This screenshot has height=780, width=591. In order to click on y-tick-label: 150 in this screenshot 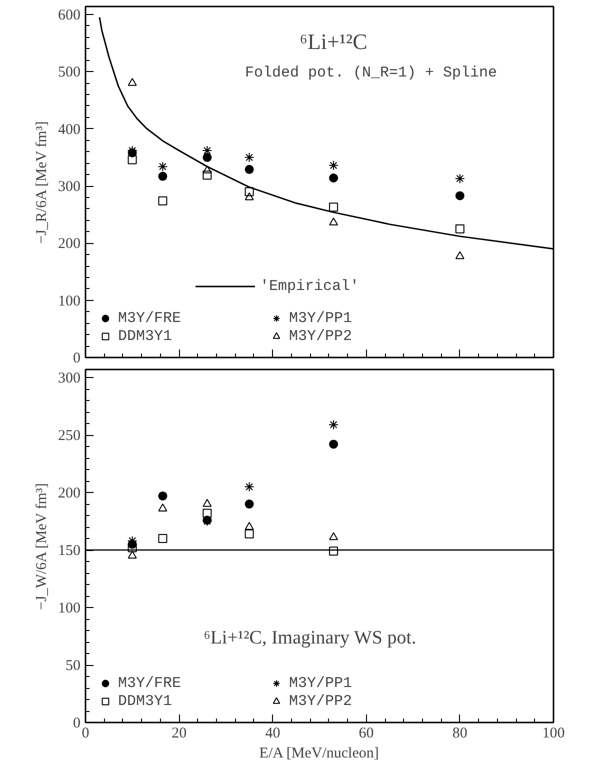, I will do `click(69, 551)`.